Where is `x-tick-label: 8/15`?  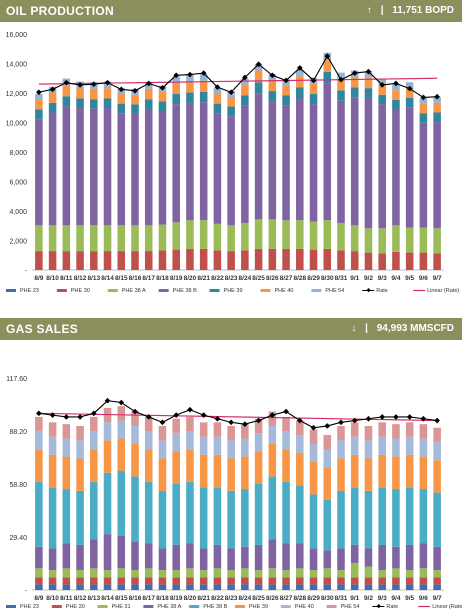
x-tick-label: 8/15 is located at coordinates (121, 598).